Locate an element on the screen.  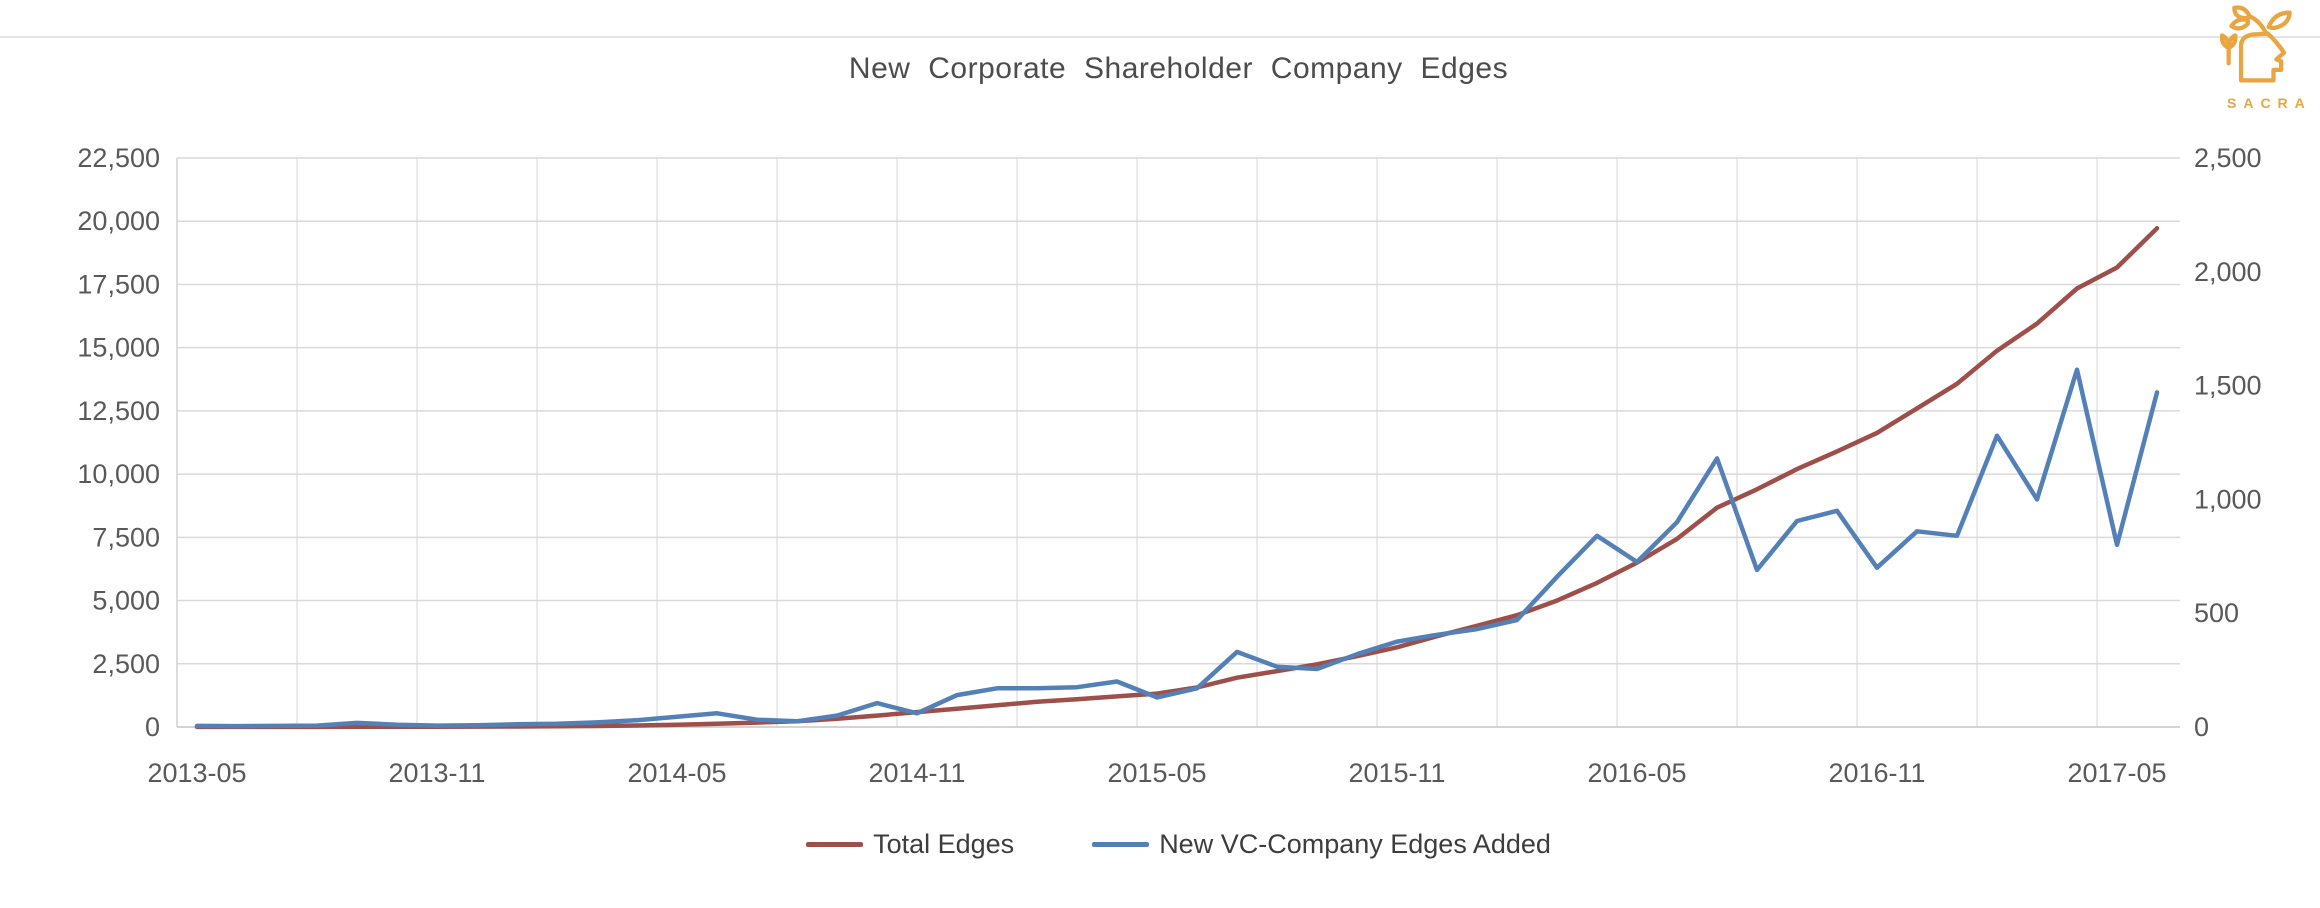
x-axis-tick-label: 2015-11 is located at coordinates (1396, 773).